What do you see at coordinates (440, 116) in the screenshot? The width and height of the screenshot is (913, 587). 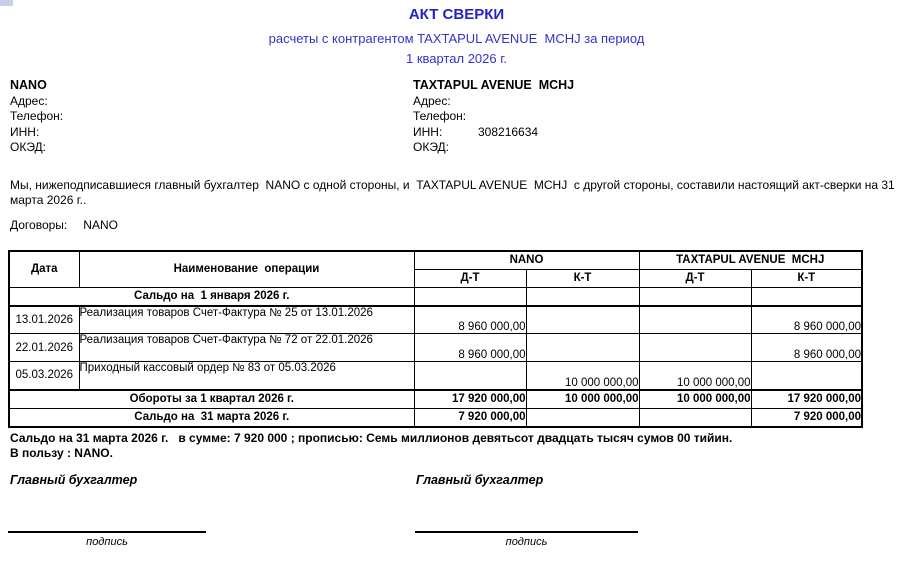 I see `party-right-phone-label: Телефон:` at bounding box center [440, 116].